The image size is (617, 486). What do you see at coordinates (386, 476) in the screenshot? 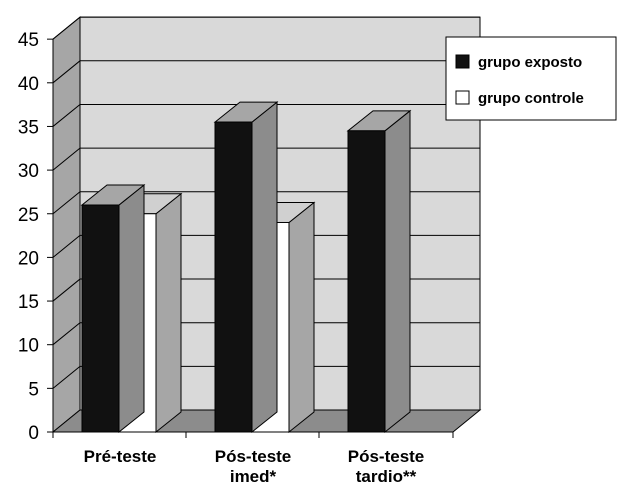
I see `x-tick-label: tardio**` at bounding box center [386, 476].